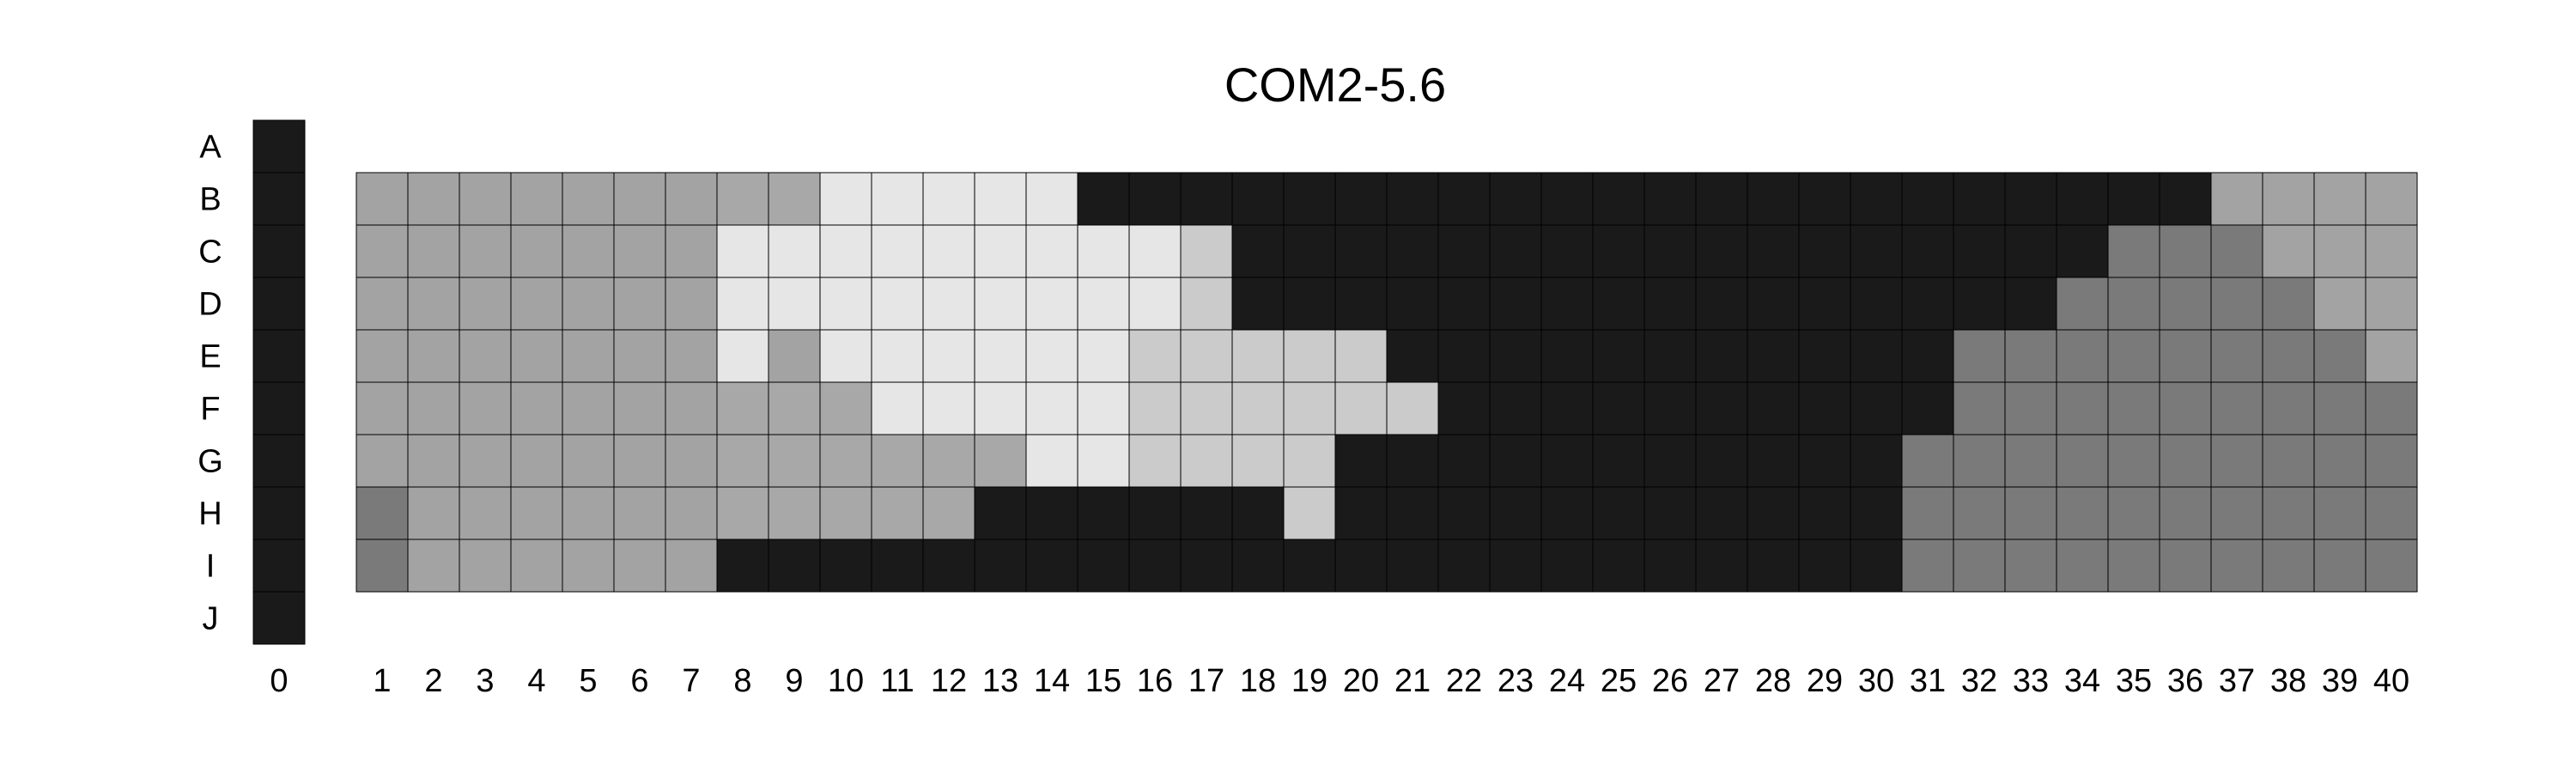 This screenshot has width=2576, height=773. I want to click on column-label-31: 31, so click(1928, 681).